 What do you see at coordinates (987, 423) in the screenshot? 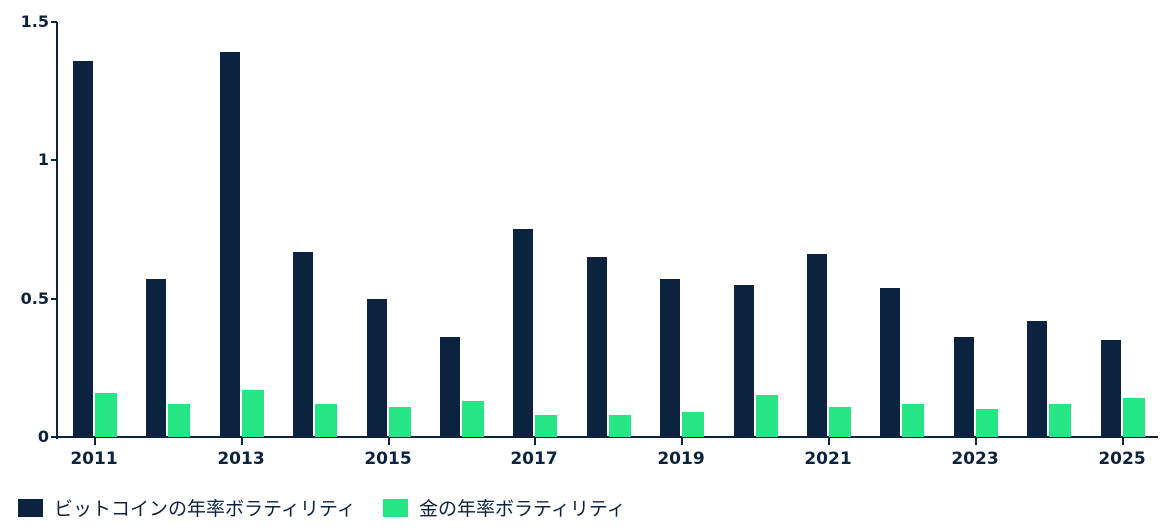
I see `bar-gold-2023` at bounding box center [987, 423].